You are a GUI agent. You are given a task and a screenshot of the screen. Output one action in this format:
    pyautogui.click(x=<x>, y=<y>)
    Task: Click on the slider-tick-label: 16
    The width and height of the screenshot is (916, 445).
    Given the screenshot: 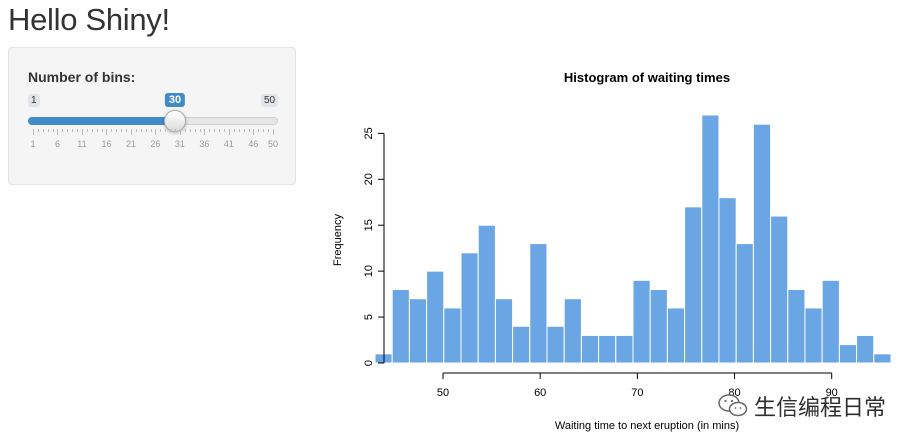 What is the action you would take?
    pyautogui.click(x=106, y=144)
    